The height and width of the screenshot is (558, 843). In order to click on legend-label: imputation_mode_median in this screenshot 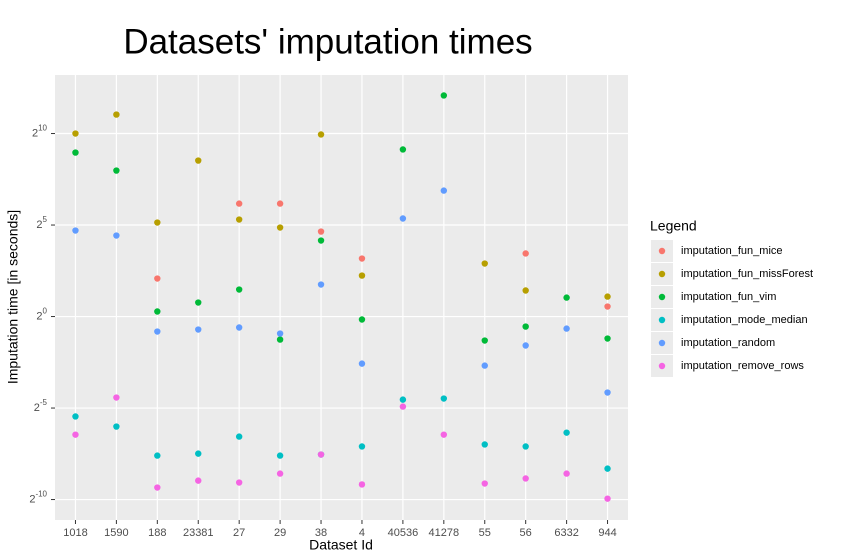, I will do `click(744, 320)`.